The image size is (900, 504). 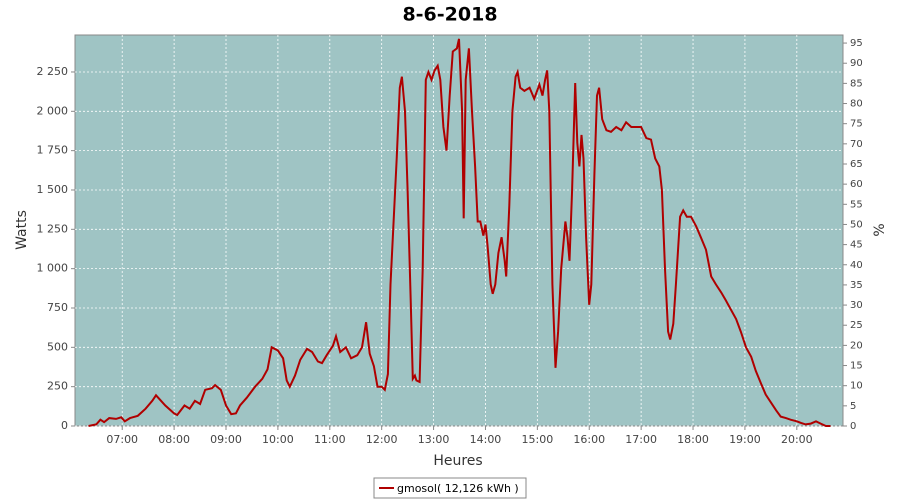 I want to click on x-tick-label: 17:00, so click(x=641, y=439).